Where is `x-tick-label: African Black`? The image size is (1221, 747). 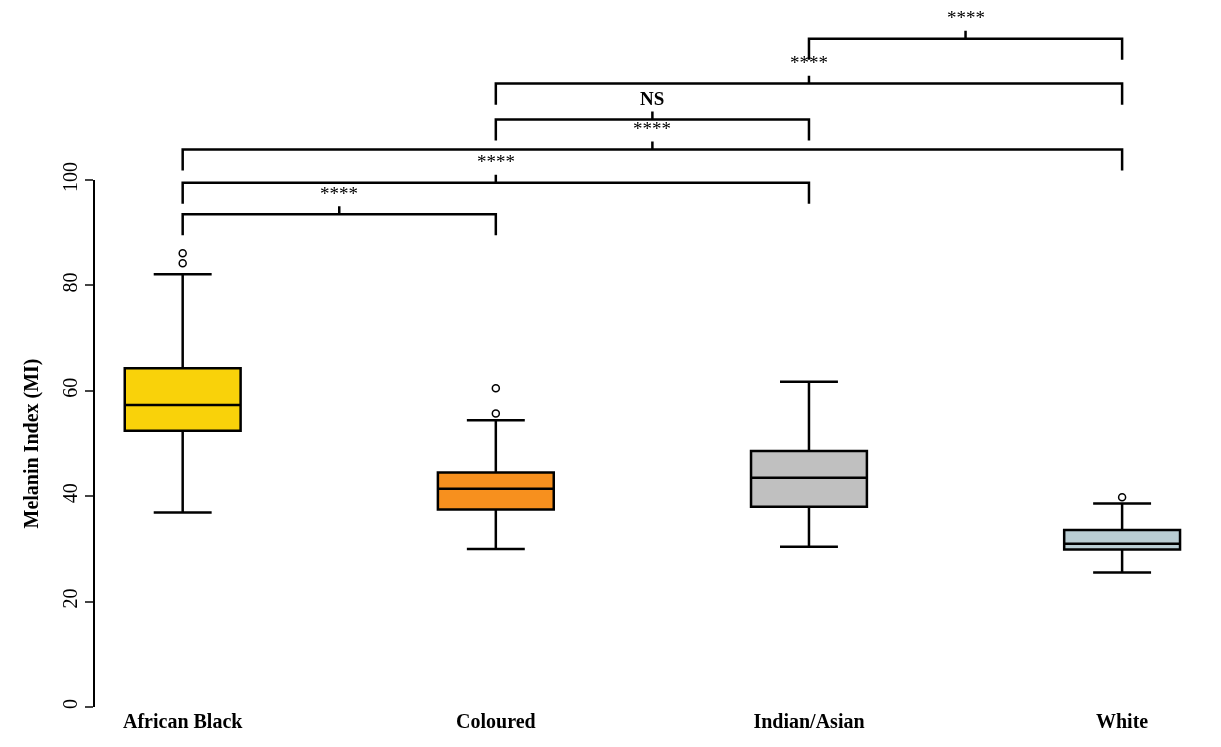
x-tick-label: African Black is located at coordinates (183, 721).